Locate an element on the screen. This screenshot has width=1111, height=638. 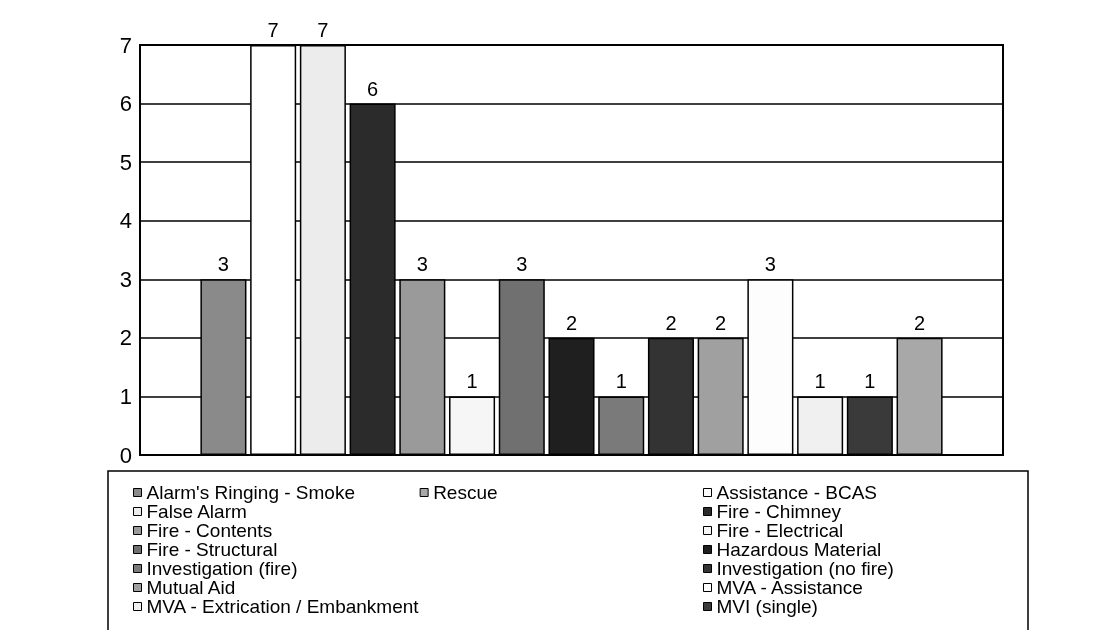
legend-label: Investigation (no fire) is located at coordinates (805, 568).